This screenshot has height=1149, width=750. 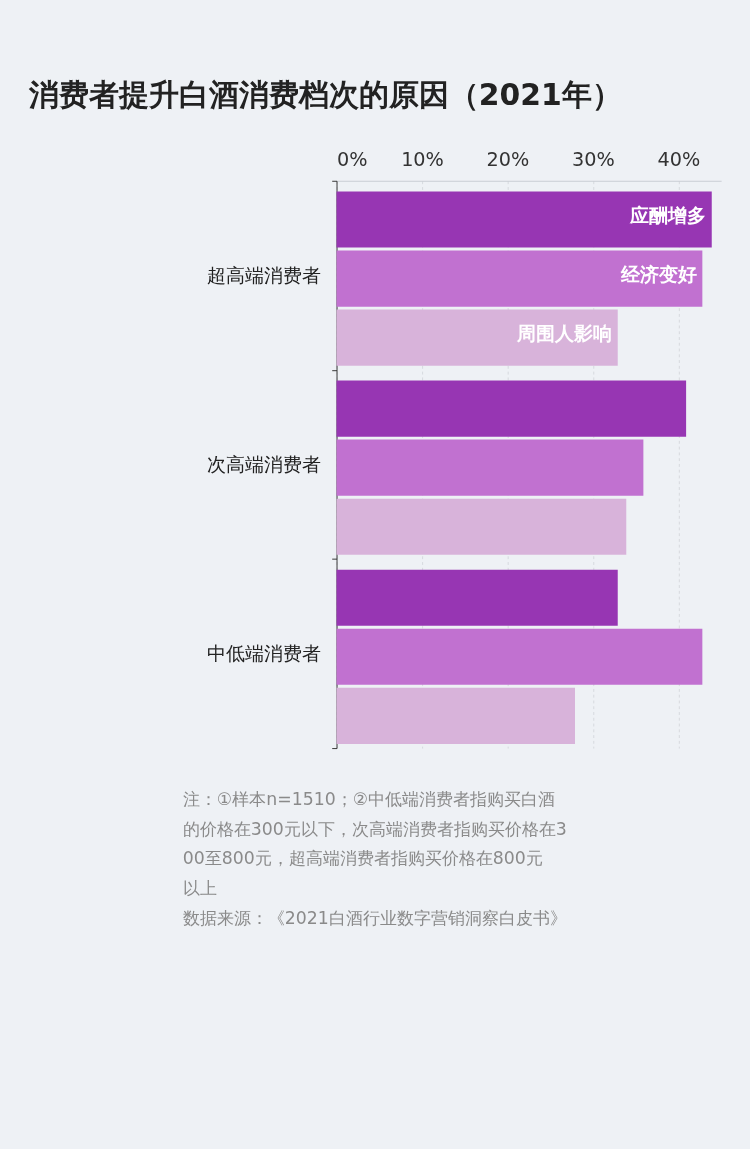 I want to click on x-tick-label: 20%, so click(x=508, y=159).